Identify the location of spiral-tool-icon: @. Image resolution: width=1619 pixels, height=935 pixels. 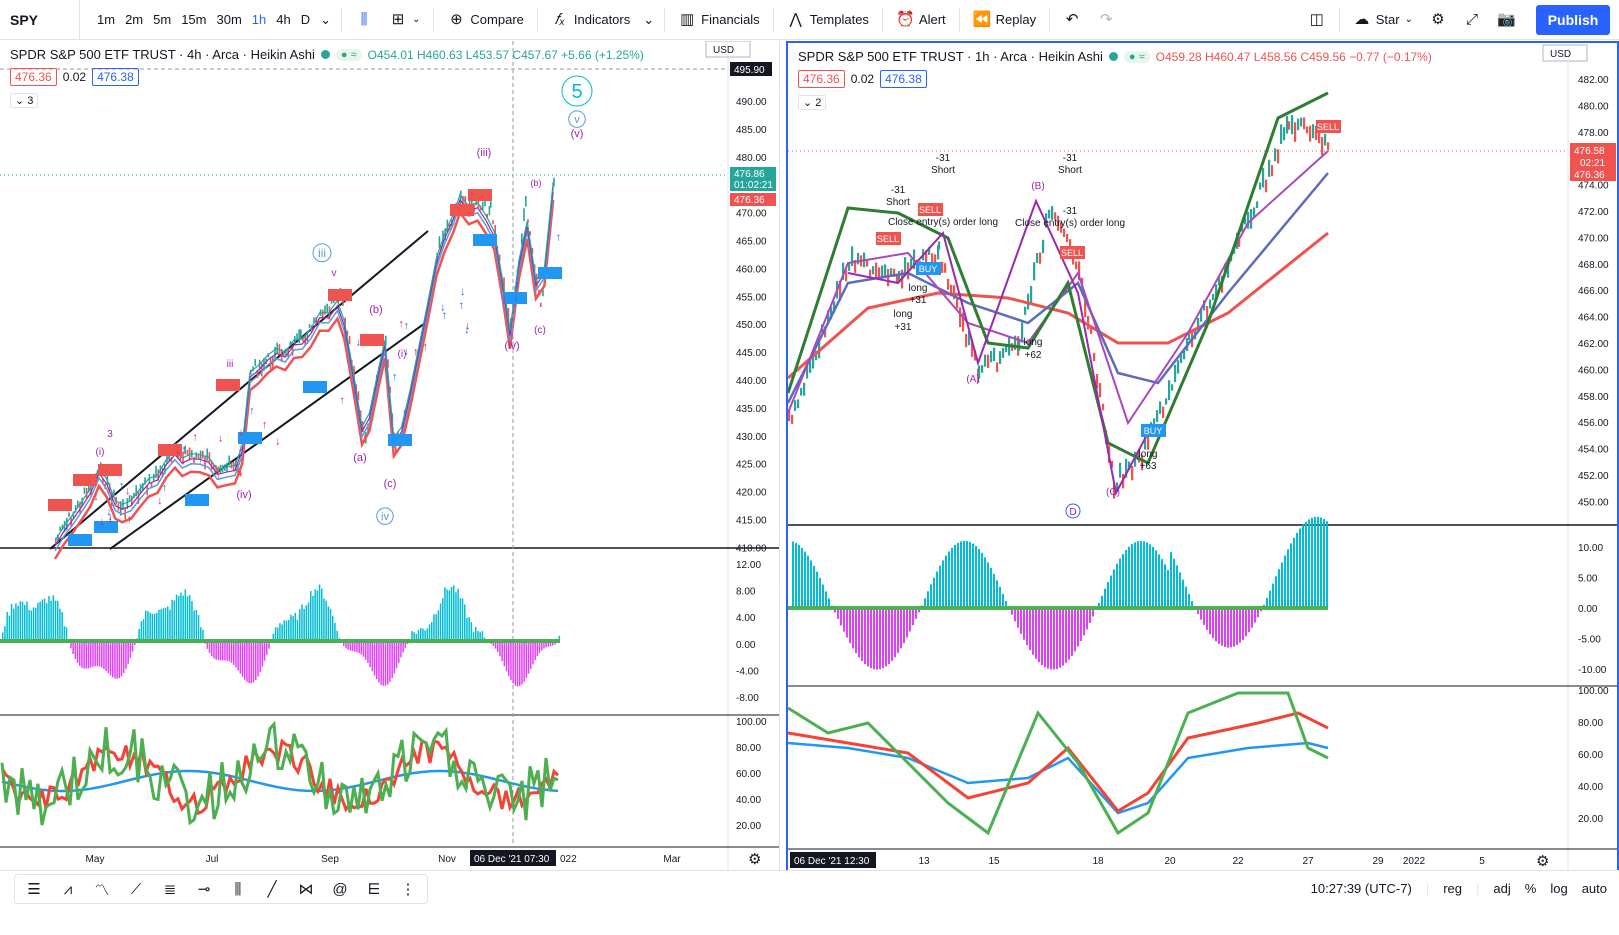
(340, 889).